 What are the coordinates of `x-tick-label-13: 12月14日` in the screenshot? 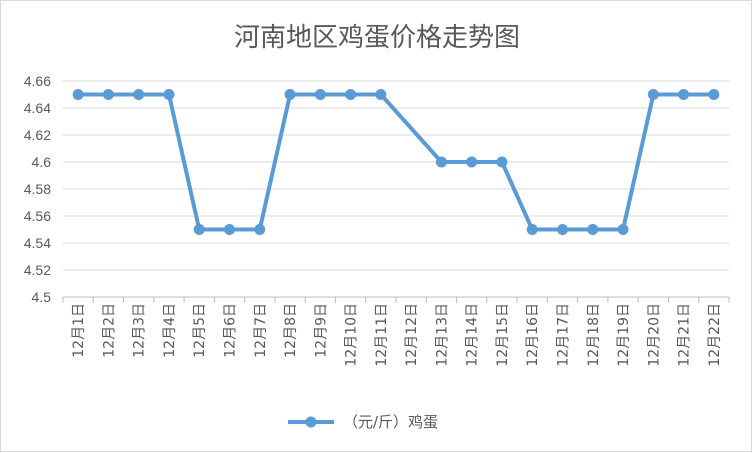 It's located at (473, 335).